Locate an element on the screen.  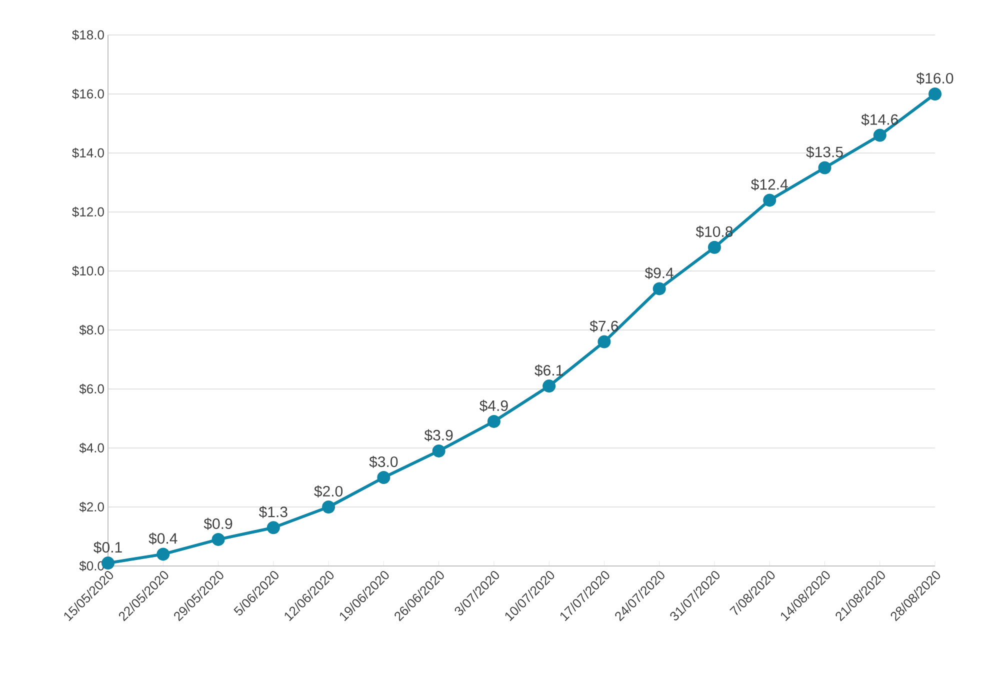
y-tick-label: $6.0 is located at coordinates (91, 389).